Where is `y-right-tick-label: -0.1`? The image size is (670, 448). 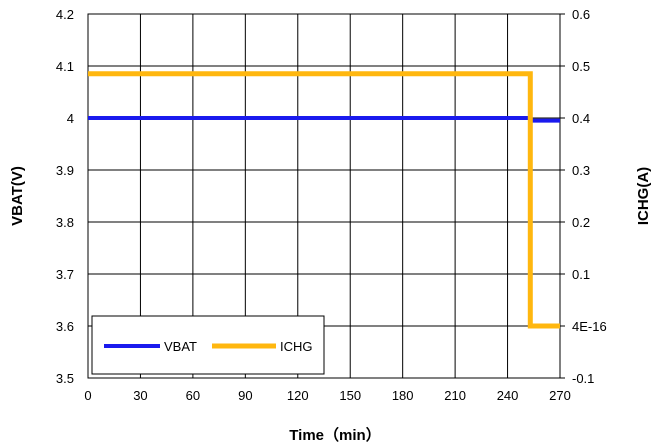 y-right-tick-label: -0.1 is located at coordinates (583, 378).